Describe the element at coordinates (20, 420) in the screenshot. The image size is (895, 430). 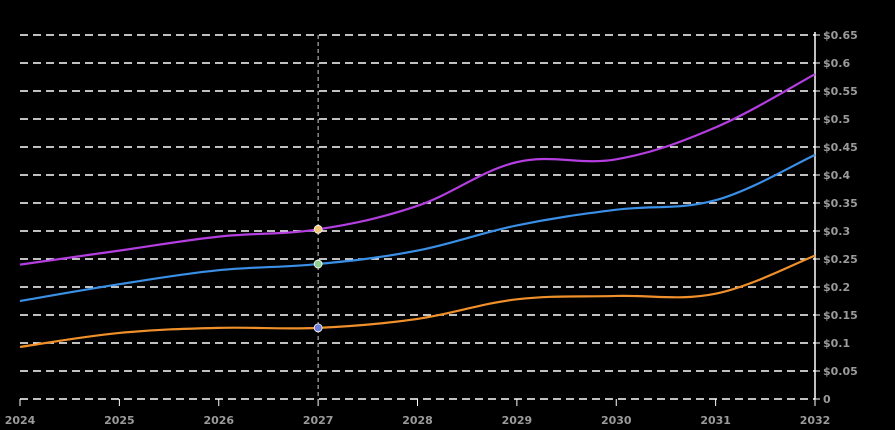
I see `x-tick-label: 2024` at that location.